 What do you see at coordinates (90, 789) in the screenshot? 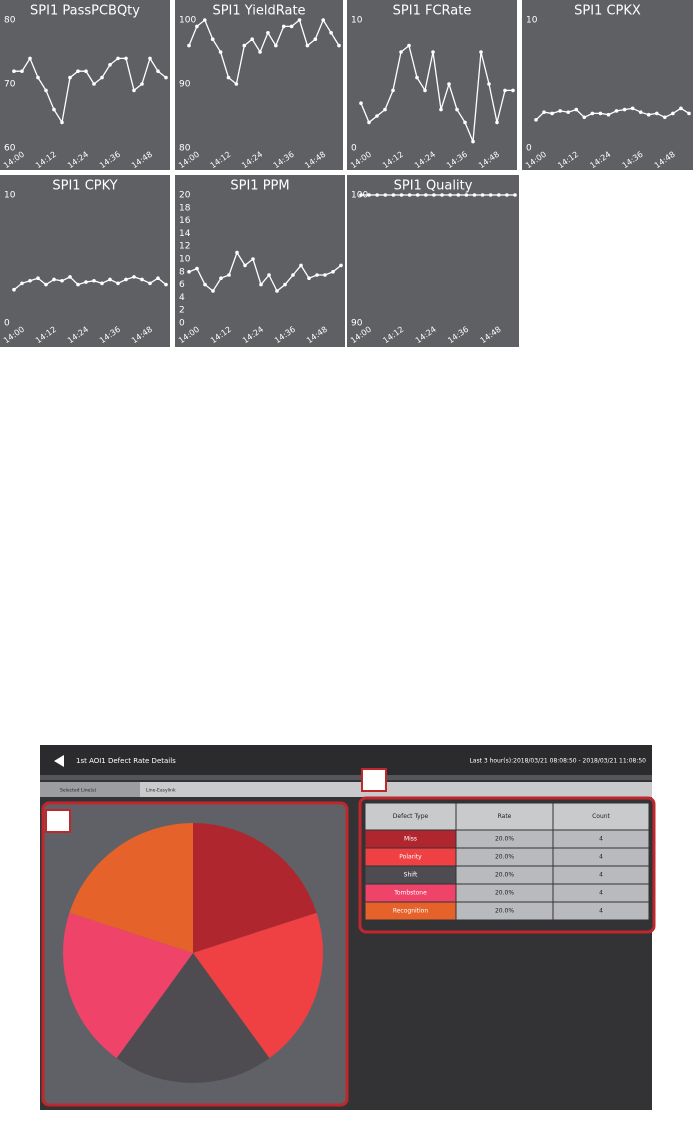
I see `tab` at bounding box center [90, 789].